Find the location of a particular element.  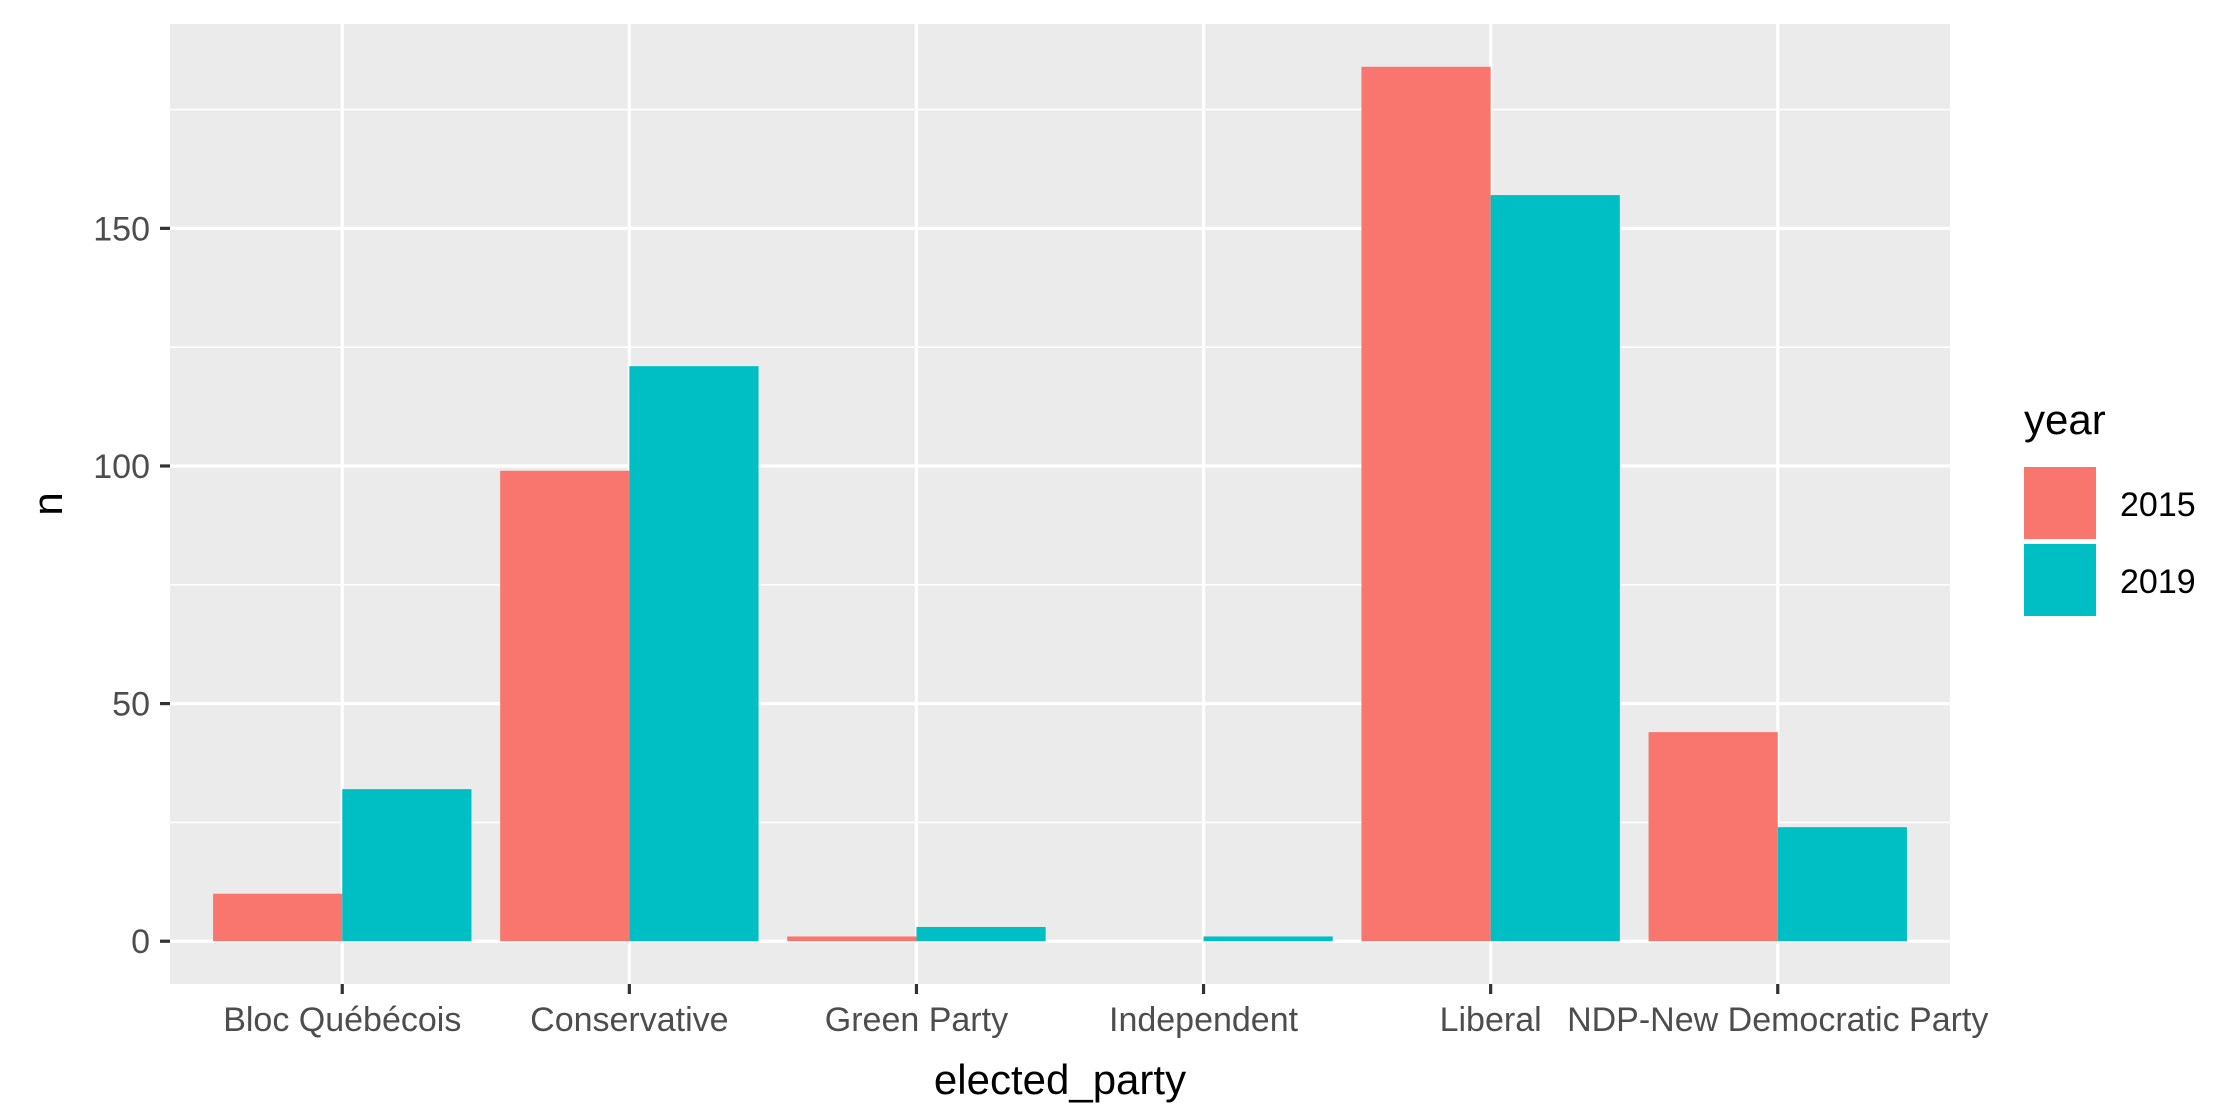

y-axis-title: n is located at coordinates (47, 503).